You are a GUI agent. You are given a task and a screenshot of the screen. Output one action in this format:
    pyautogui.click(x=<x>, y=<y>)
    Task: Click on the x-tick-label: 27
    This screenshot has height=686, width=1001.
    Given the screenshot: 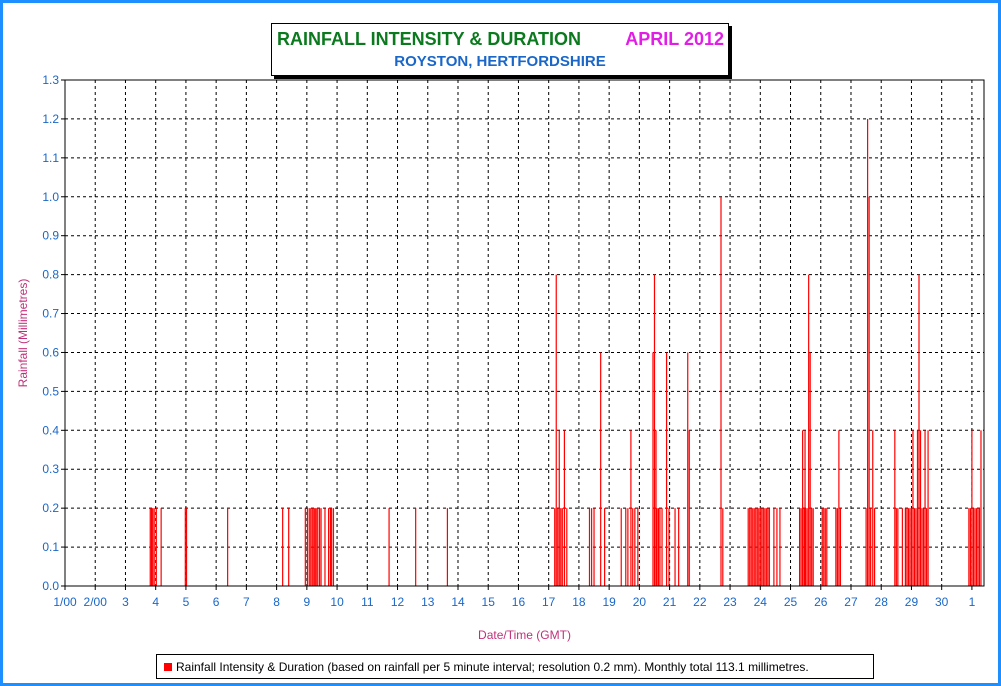 What is the action you would take?
    pyautogui.click(x=851, y=602)
    